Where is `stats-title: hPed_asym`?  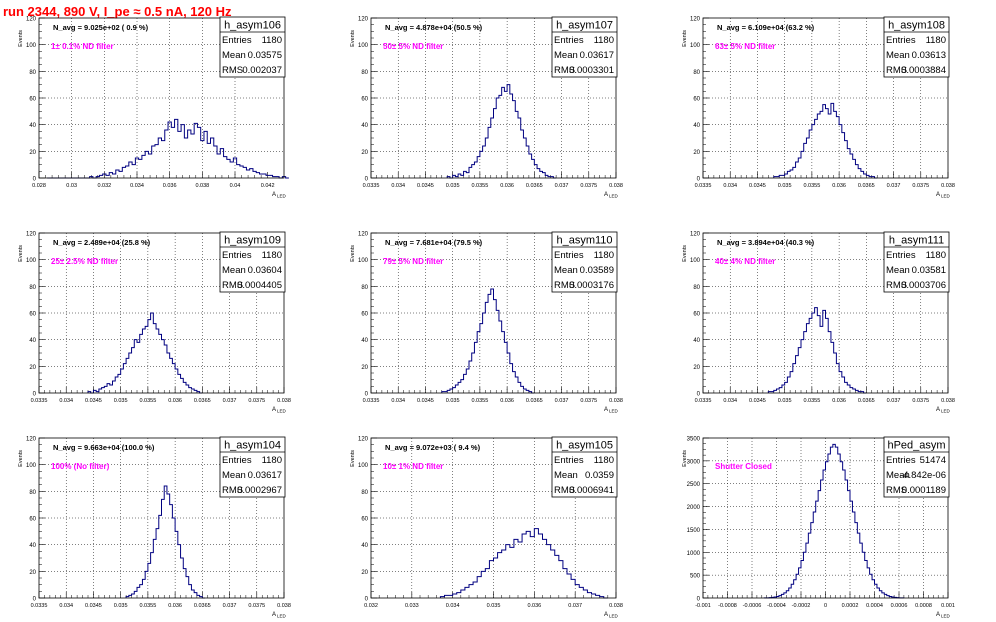 stats-title: hPed_asym is located at coordinates (916, 446).